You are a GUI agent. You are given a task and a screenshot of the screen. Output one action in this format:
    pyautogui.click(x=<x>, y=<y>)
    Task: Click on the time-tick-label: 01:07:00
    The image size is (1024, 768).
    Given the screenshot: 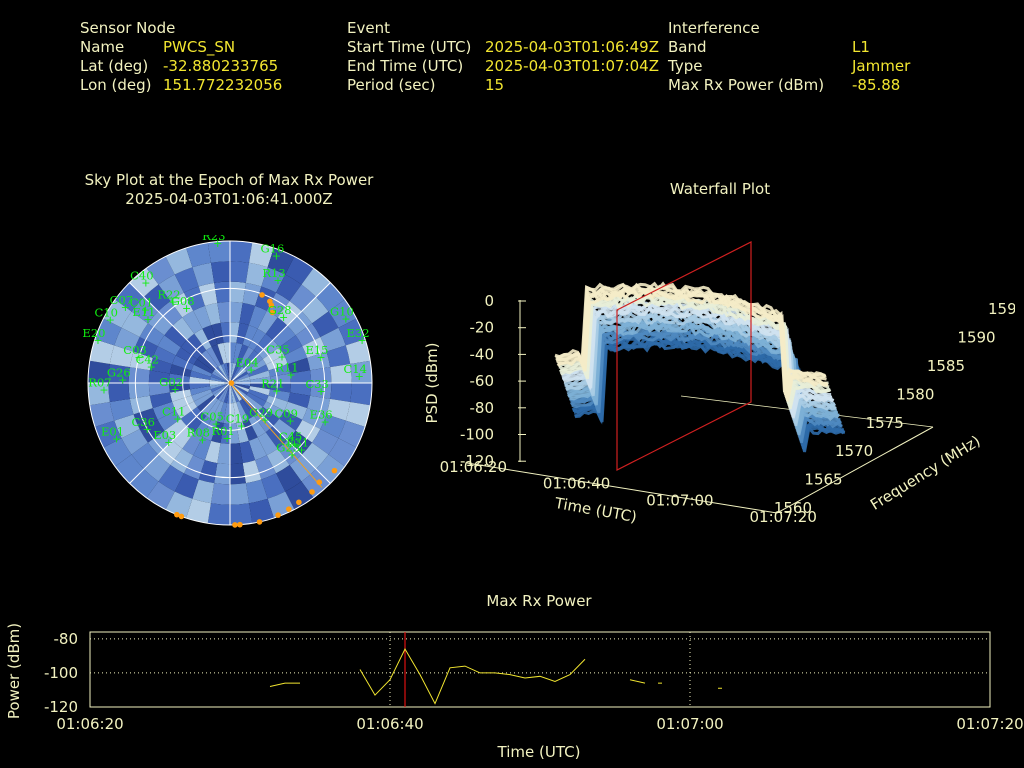 What is the action you would take?
    pyautogui.click(x=679, y=500)
    